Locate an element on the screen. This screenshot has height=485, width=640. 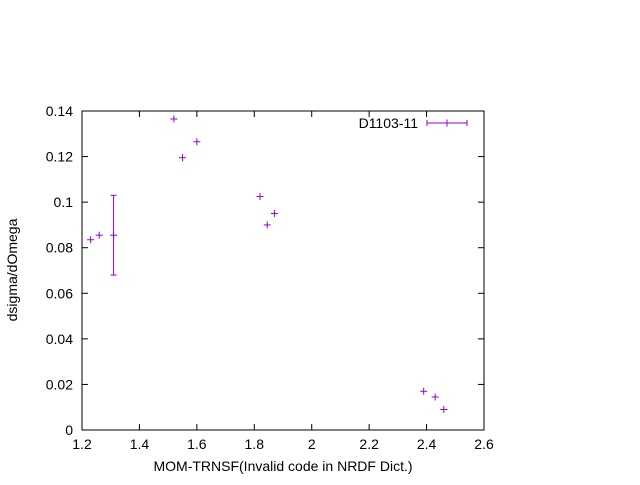
x-tick-label: 2.2 is located at coordinates (369, 444).